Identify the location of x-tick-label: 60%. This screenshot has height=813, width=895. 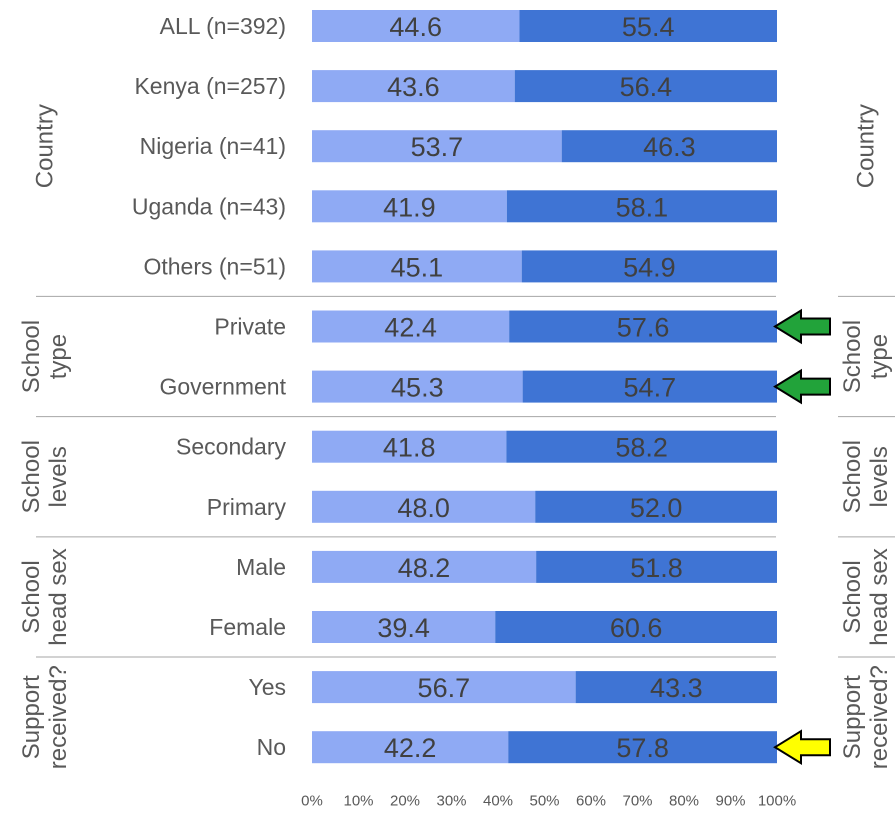
(591, 801).